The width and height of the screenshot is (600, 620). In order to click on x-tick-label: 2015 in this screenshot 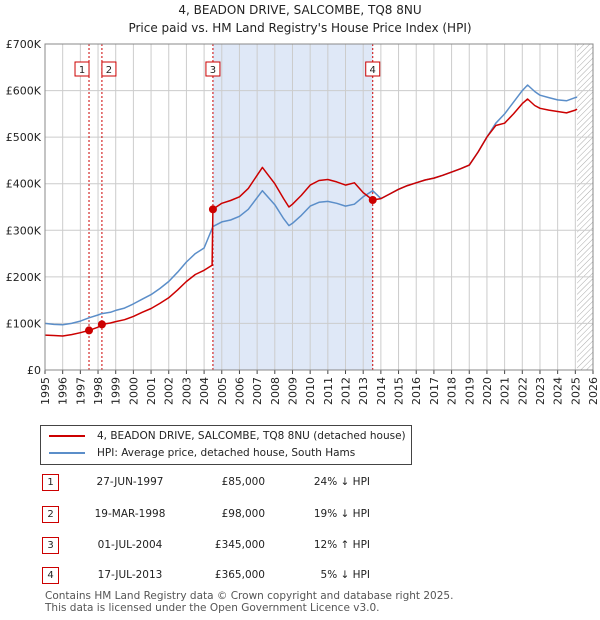, I will do `click(399, 391)`.